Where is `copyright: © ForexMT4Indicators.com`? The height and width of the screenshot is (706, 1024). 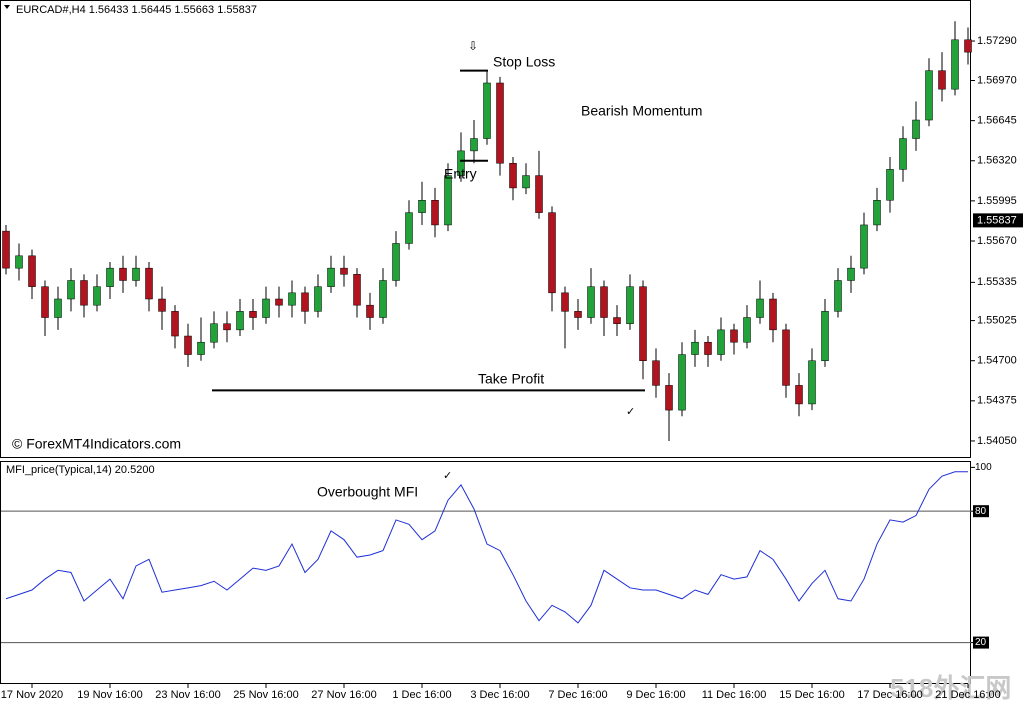 copyright: © ForexMT4Indicators.com is located at coordinates (96, 444).